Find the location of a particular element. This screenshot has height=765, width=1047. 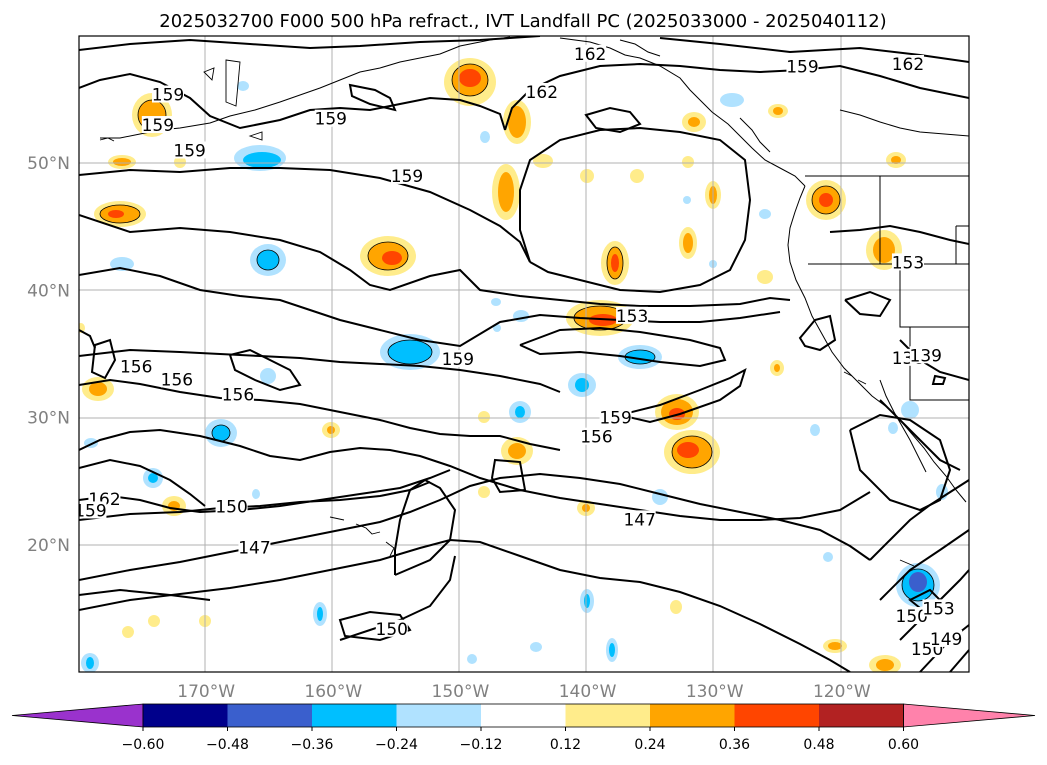

latitude-tick-label: 20°N is located at coordinates (48, 546).